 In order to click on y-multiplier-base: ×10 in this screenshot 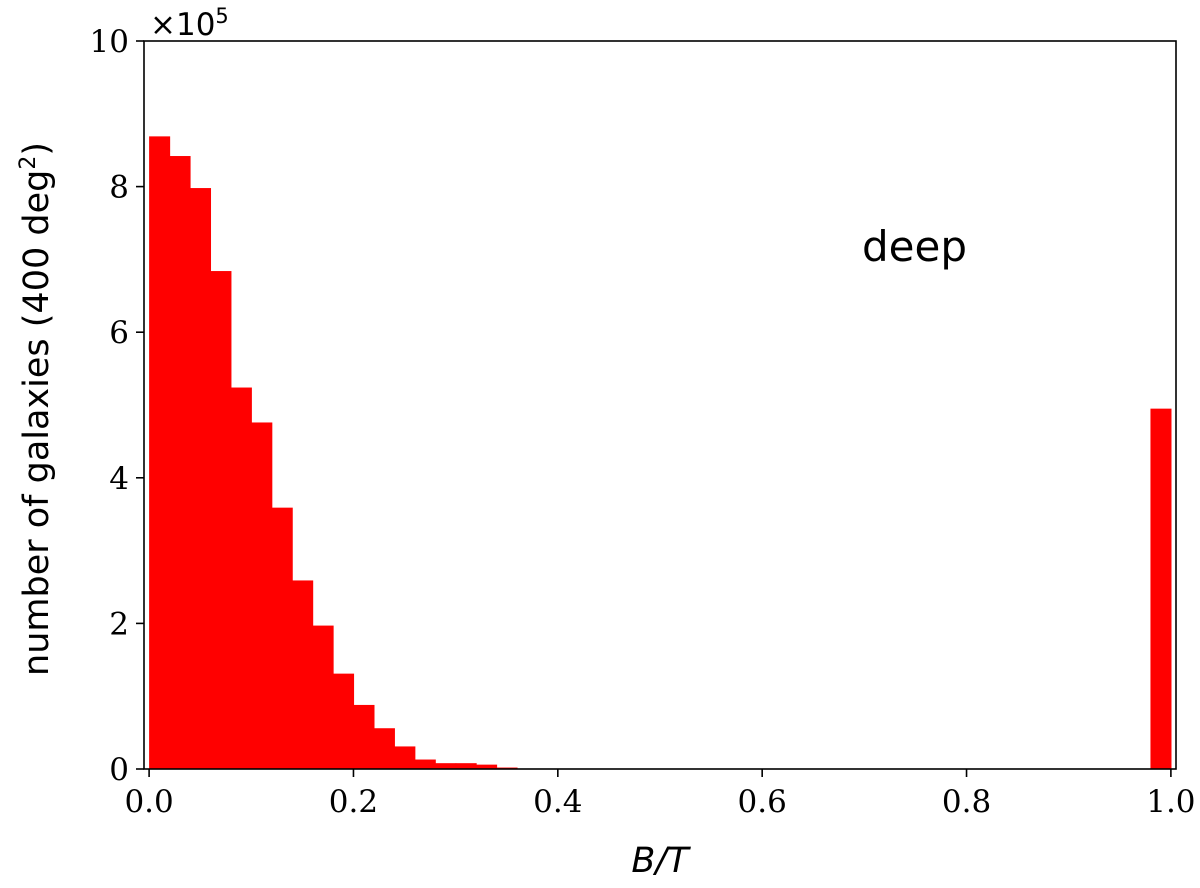, I will do `click(182, 25)`.